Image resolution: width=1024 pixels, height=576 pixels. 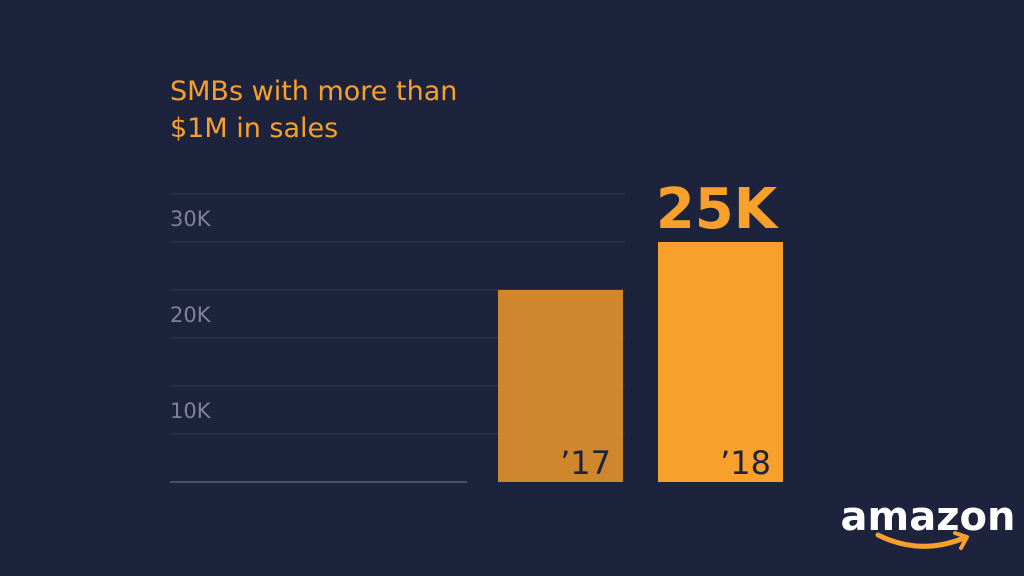 I want to click on chart-title: SMBs with more than $1M in sales, so click(x=313, y=110).